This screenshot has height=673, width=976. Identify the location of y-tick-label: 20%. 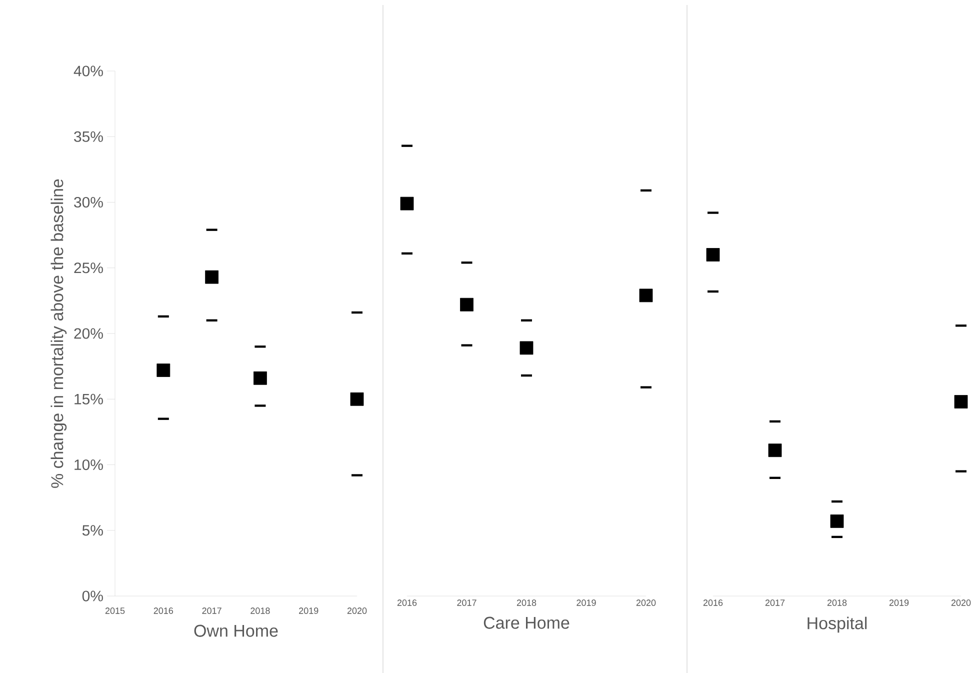
(88, 333).